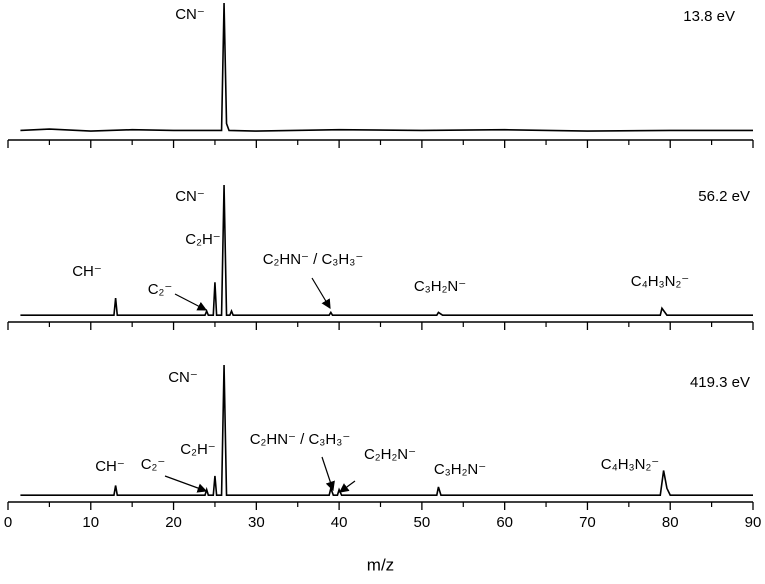 The height and width of the screenshot is (584, 765). I want to click on x-tick-label: 50, so click(422, 522).